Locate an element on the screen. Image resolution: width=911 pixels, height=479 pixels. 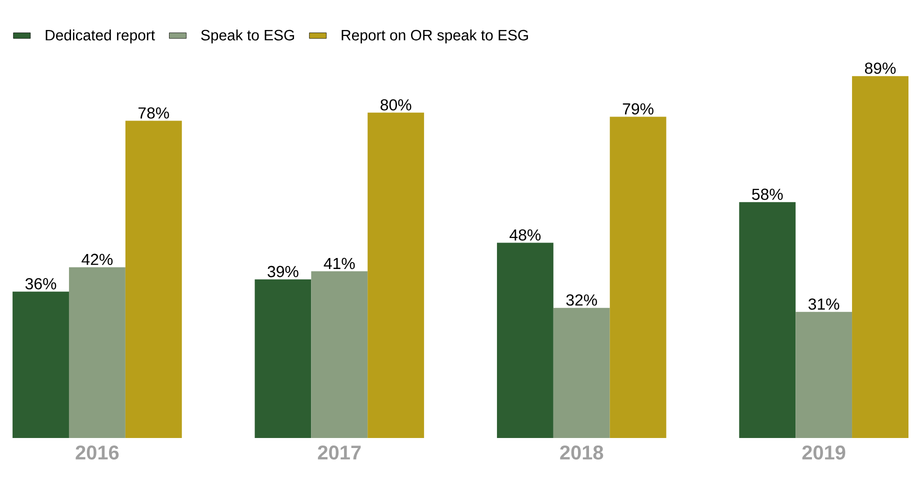
x-tick-label: 2018 is located at coordinates (582, 453).